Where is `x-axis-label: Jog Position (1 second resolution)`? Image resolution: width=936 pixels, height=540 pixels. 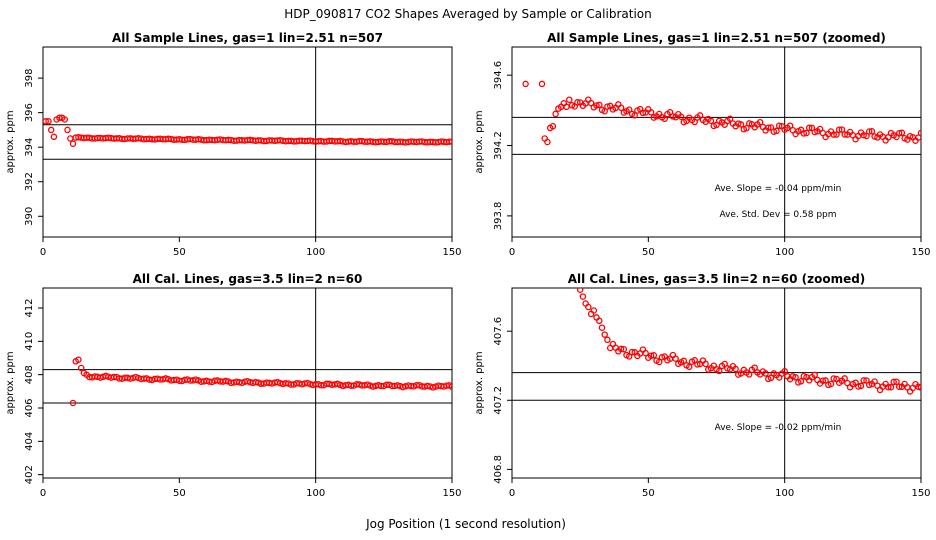
x-axis-label: Jog Position (1 second resolution) is located at coordinates (465, 524).